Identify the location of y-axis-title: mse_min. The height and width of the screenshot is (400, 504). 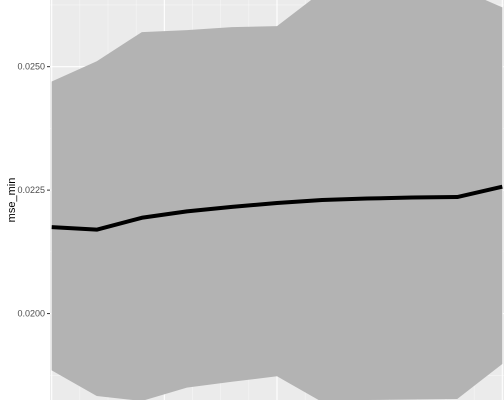
(12, 200).